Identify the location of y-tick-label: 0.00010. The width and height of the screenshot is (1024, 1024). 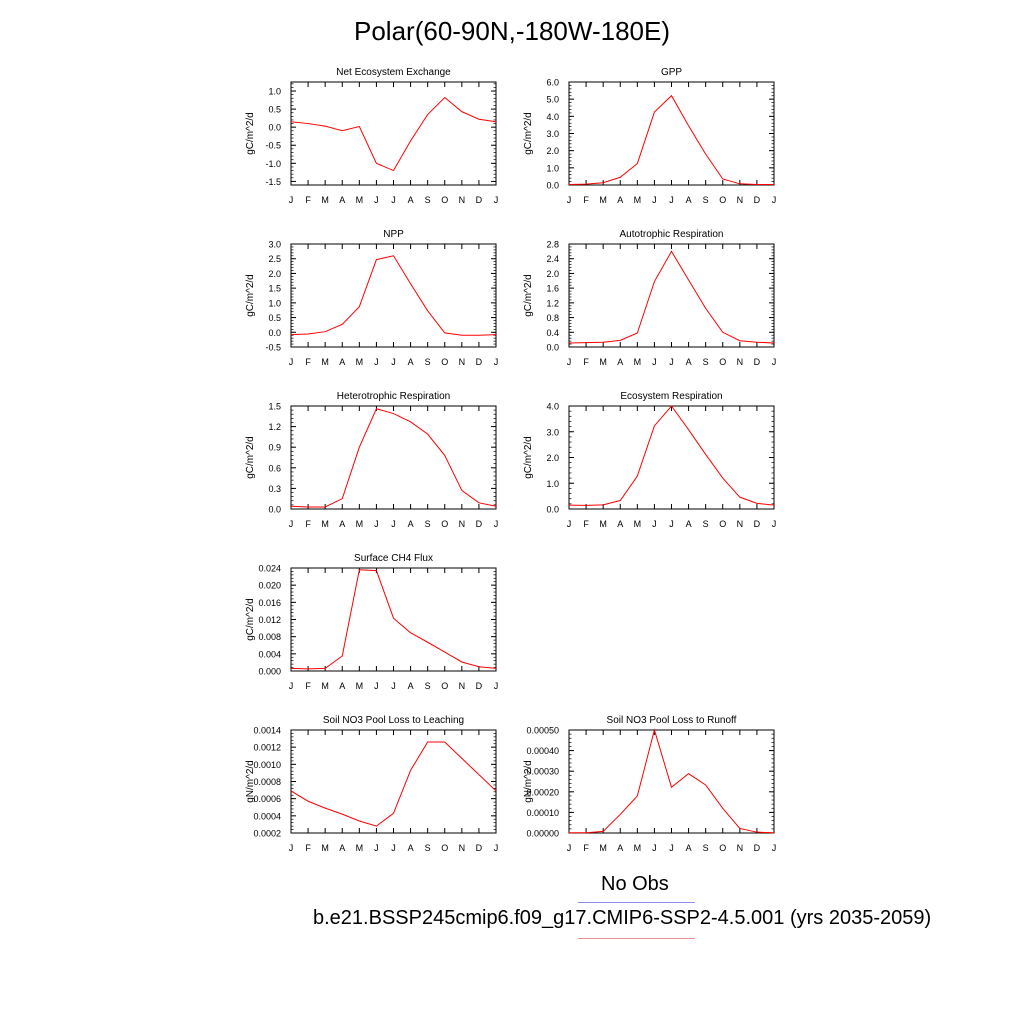
(542, 813).